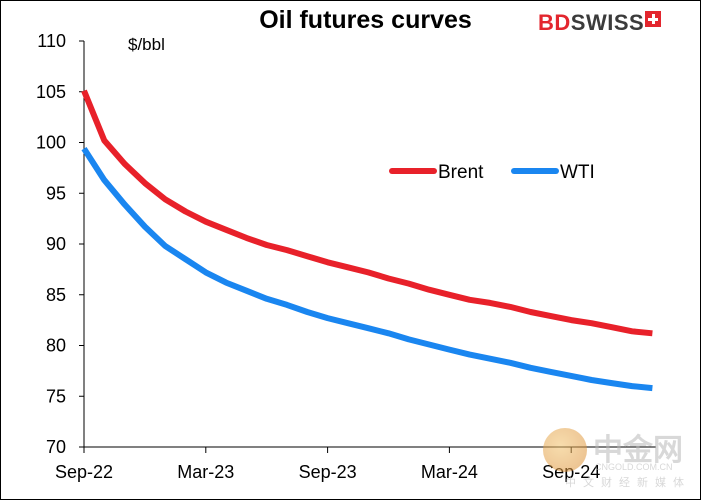 The width and height of the screenshot is (701, 500). I want to click on y-tick-label: 105, so click(51, 92).